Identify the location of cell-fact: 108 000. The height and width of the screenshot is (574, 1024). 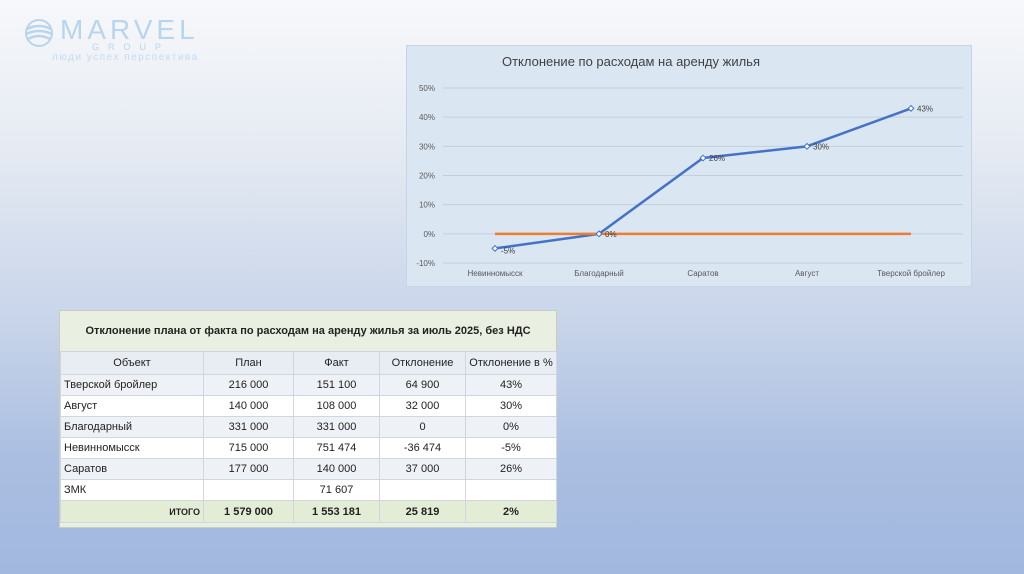
(336, 406).